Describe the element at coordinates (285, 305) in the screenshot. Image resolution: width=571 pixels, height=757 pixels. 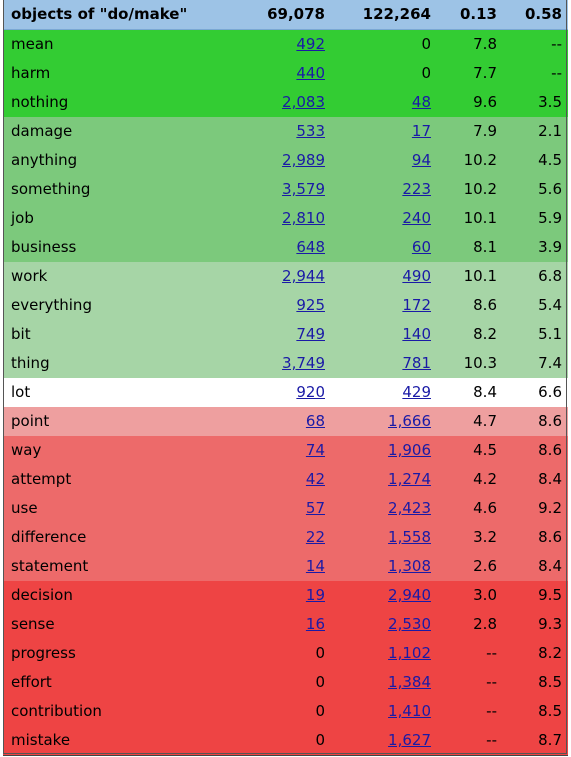
I see `table-row: everything 925 172 8.6 5.4` at that location.